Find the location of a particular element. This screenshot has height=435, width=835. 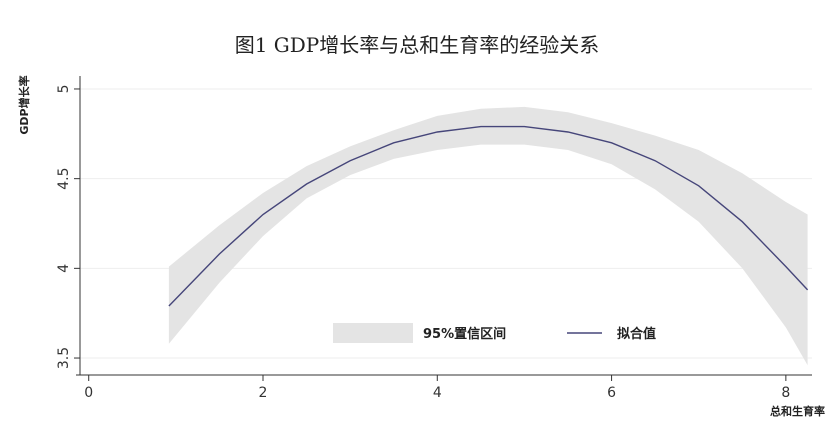

legend-band-swatch is located at coordinates (373, 333).